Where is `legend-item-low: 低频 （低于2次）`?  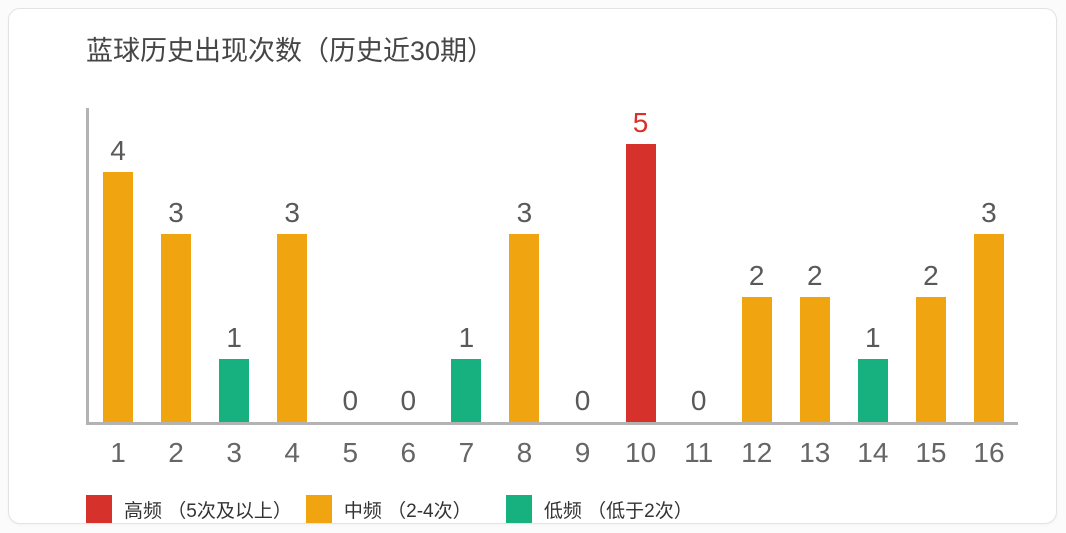
legend-item-low: 低频 （低于2次） is located at coordinates (606, 509).